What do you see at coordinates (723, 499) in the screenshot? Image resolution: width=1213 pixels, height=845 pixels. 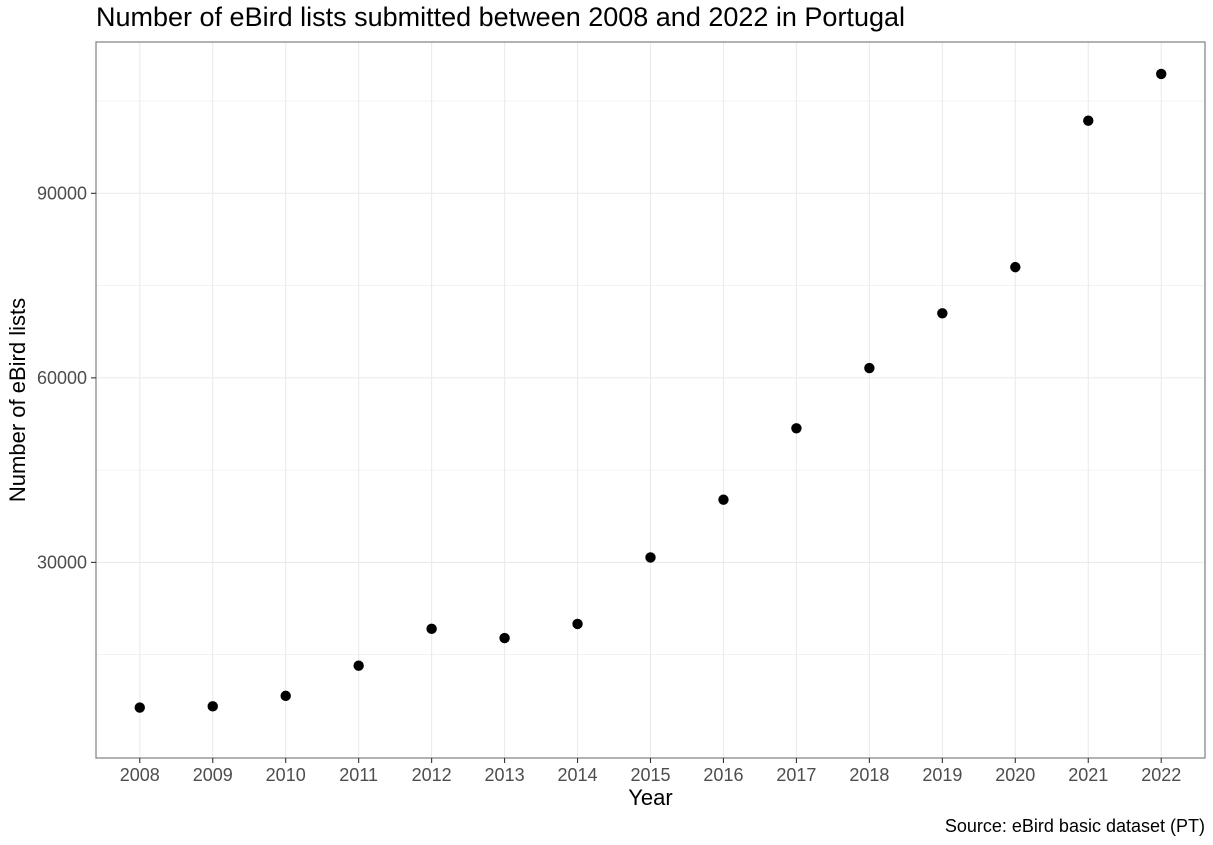 I see `data-point-2016` at bounding box center [723, 499].